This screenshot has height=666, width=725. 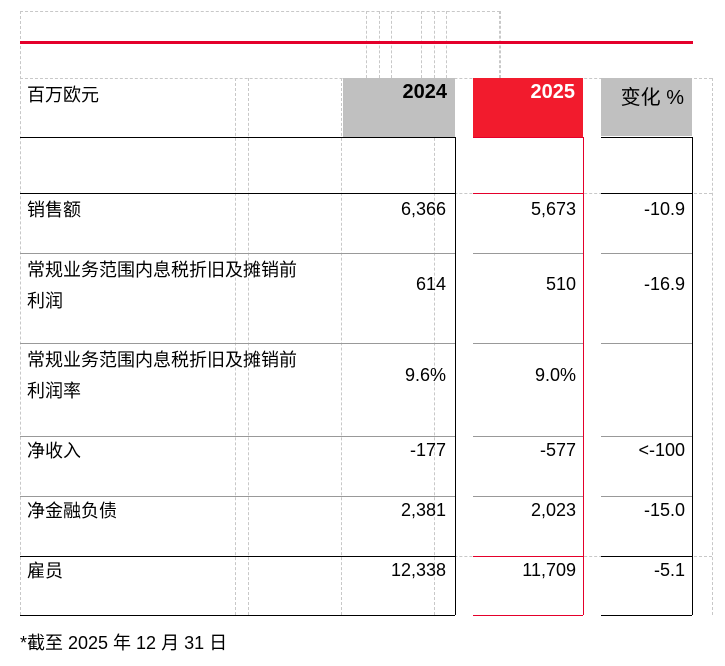 What do you see at coordinates (399, 107) in the screenshot?
I see `header-2024: 2024` at bounding box center [399, 107].